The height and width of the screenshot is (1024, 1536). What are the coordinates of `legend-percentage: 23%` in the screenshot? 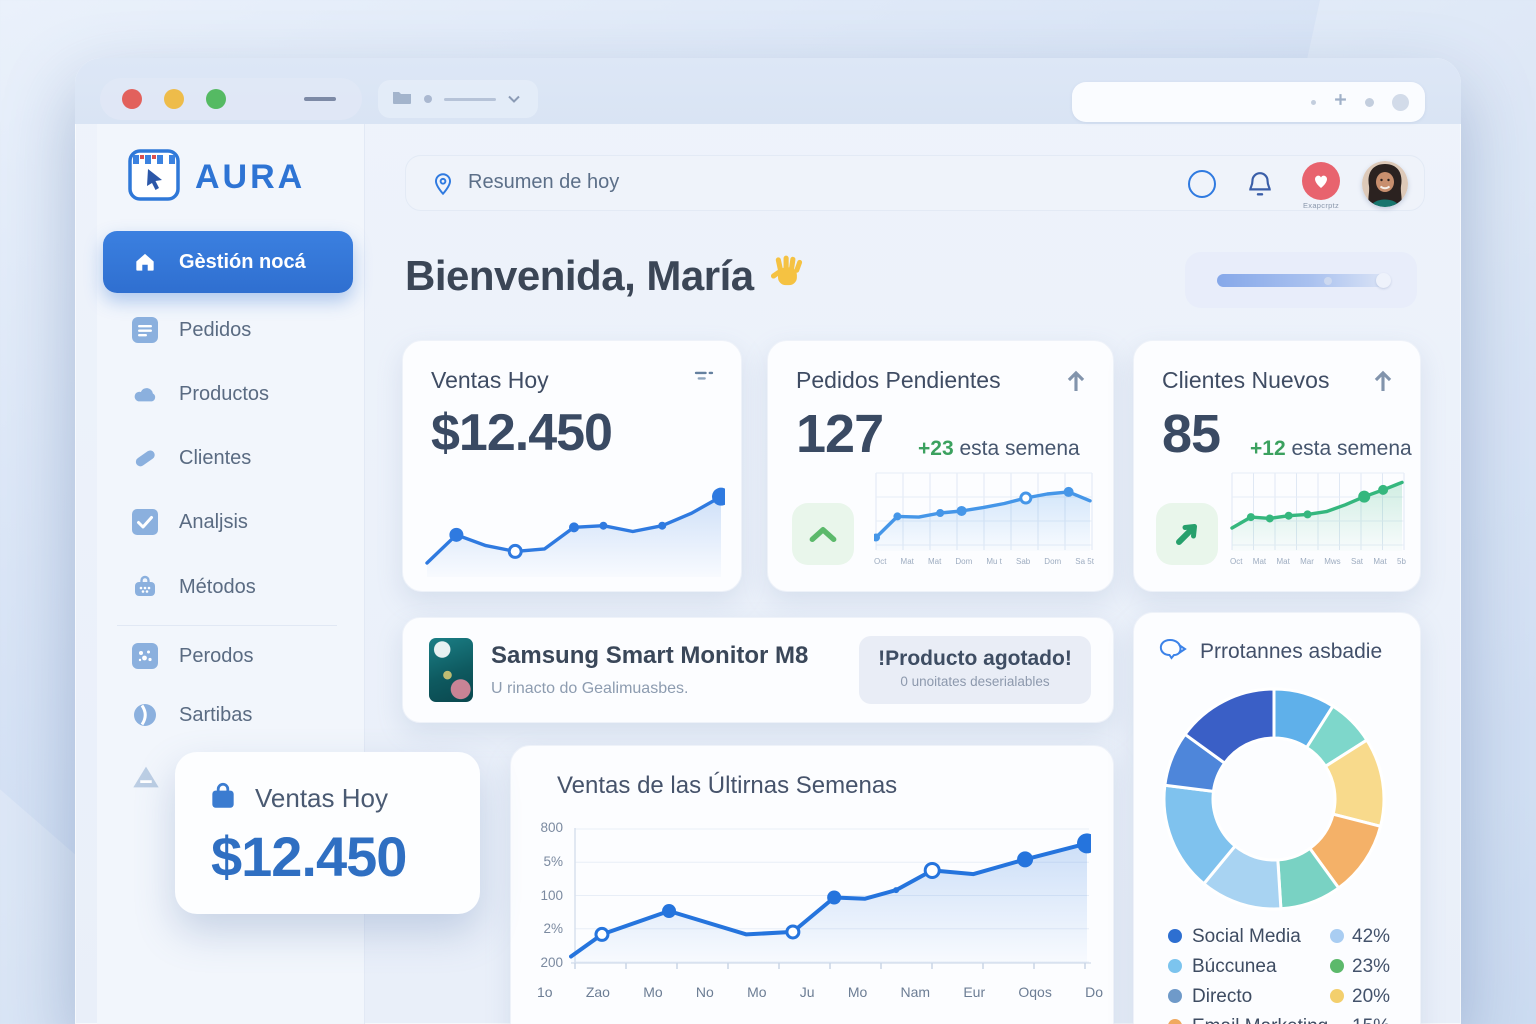 It's located at (1371, 966).